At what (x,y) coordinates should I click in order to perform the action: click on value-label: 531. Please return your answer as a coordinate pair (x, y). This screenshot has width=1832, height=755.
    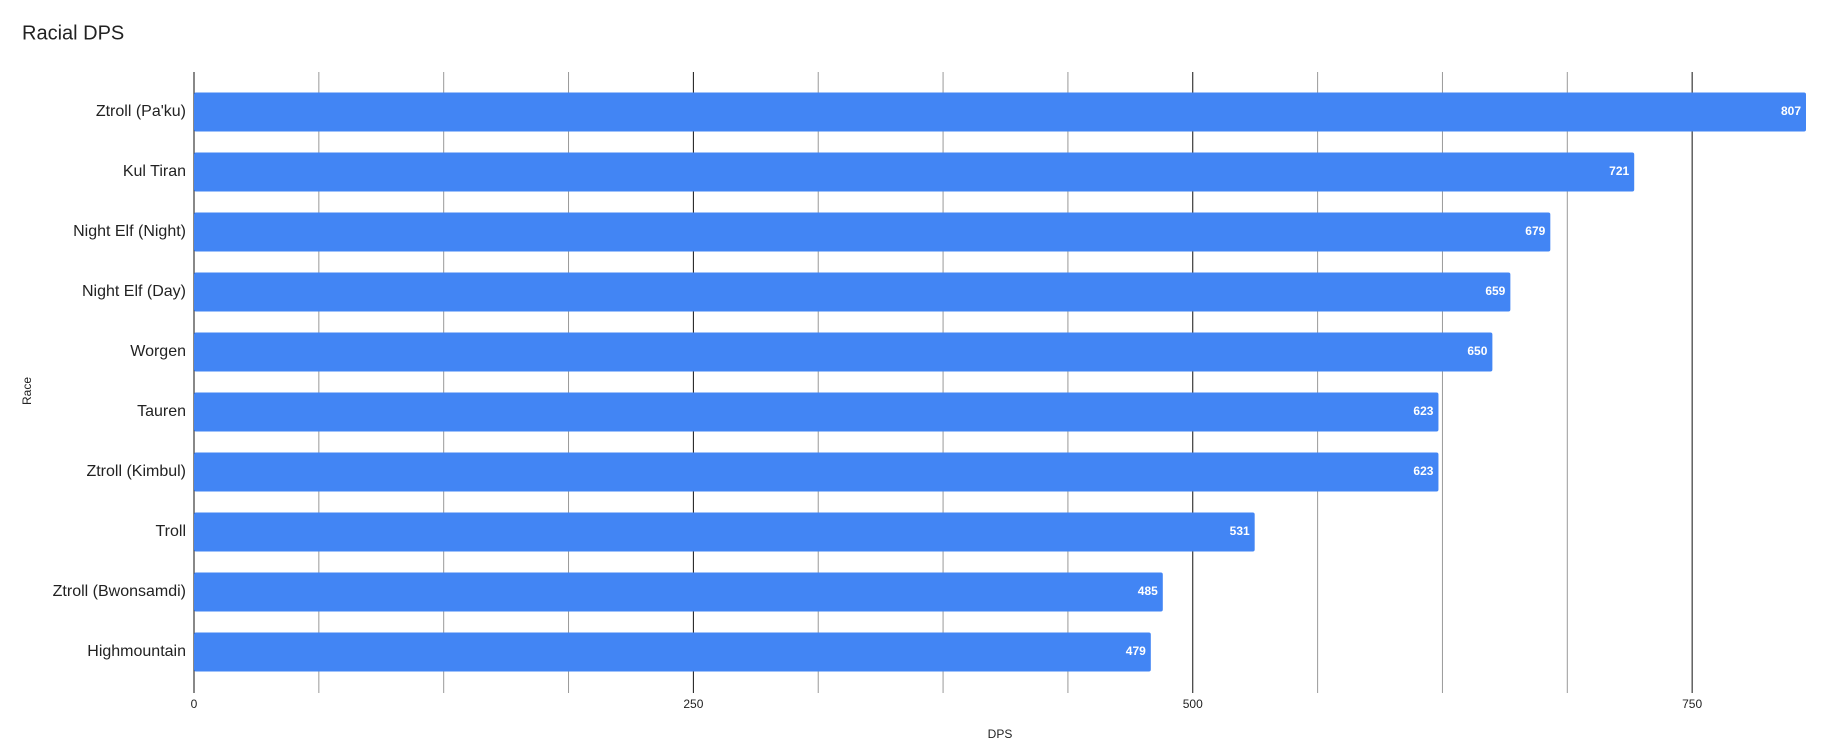
    Looking at the image, I should click on (1240, 531).